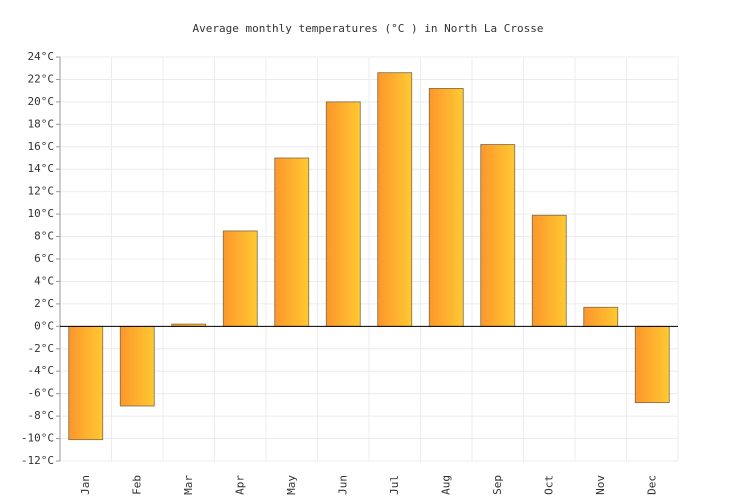 Image resolution: width=736 pixels, height=500 pixels. I want to click on x-tick-label: Nov, so click(600, 485).